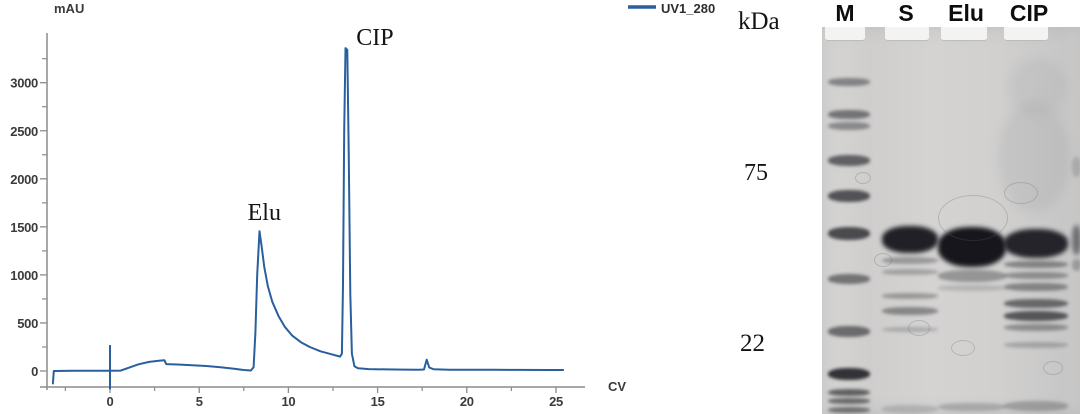 Image resolution: width=1080 pixels, height=414 pixels. Describe the element at coordinates (845, 13) in the screenshot. I see `gel-lane-label-m: M` at that location.